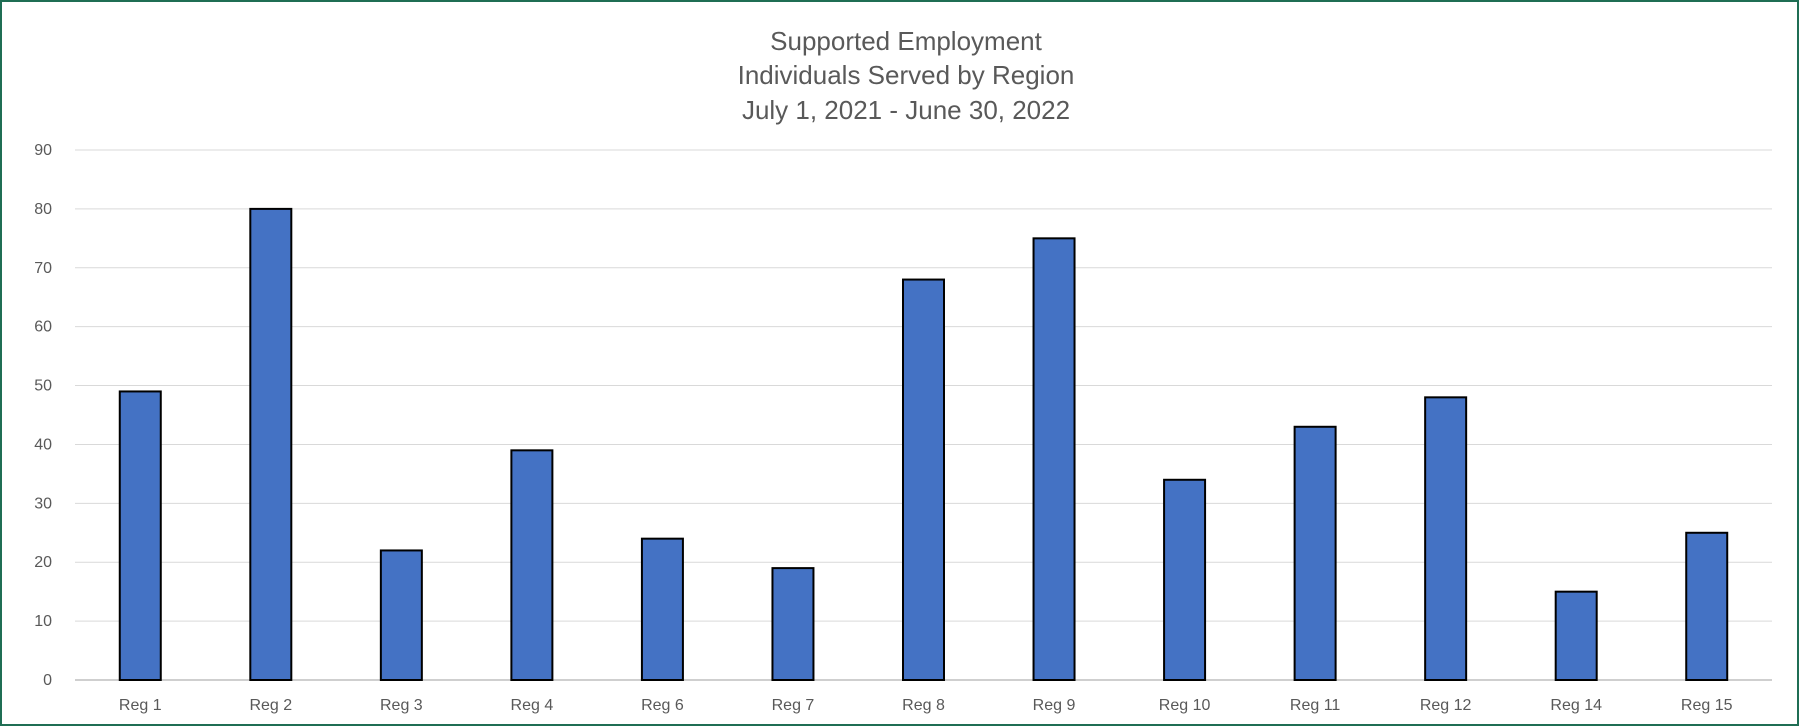 The width and height of the screenshot is (1799, 728). I want to click on y-tick-label: 10, so click(43, 621).